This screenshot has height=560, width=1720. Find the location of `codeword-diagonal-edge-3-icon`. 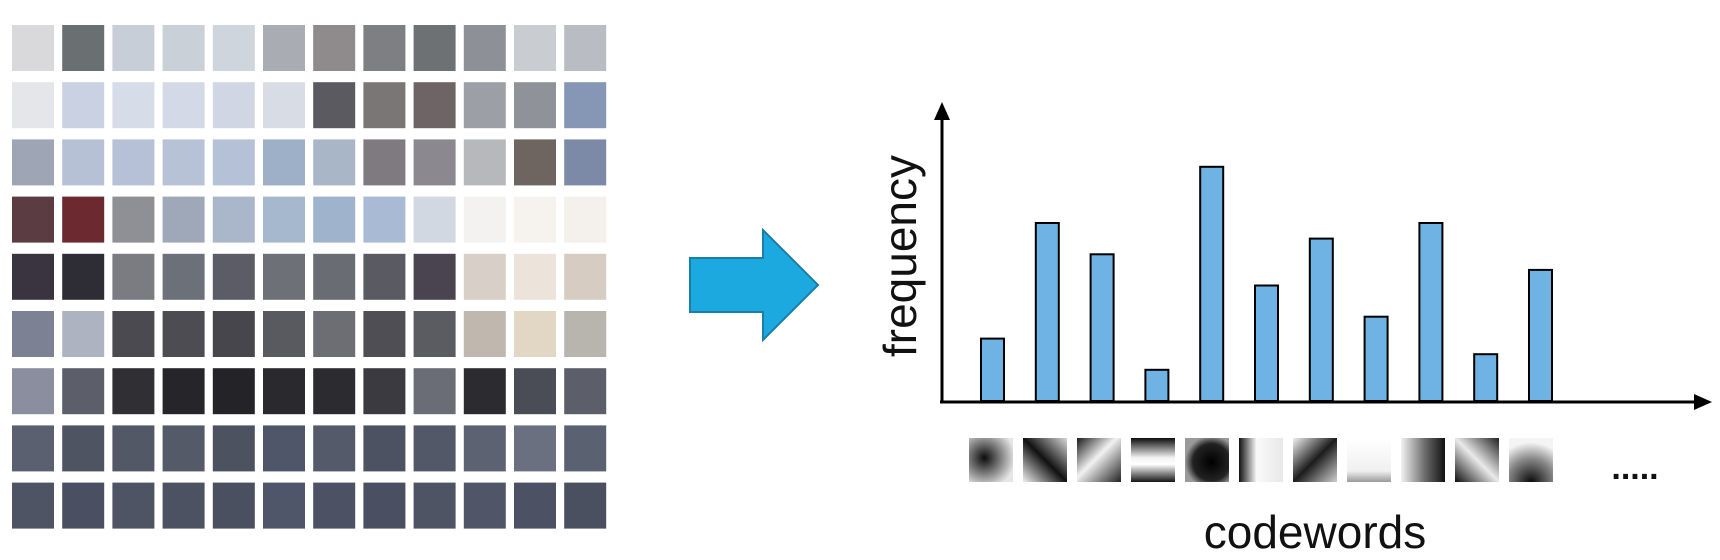

codeword-diagonal-edge-3-icon is located at coordinates (1315, 460).